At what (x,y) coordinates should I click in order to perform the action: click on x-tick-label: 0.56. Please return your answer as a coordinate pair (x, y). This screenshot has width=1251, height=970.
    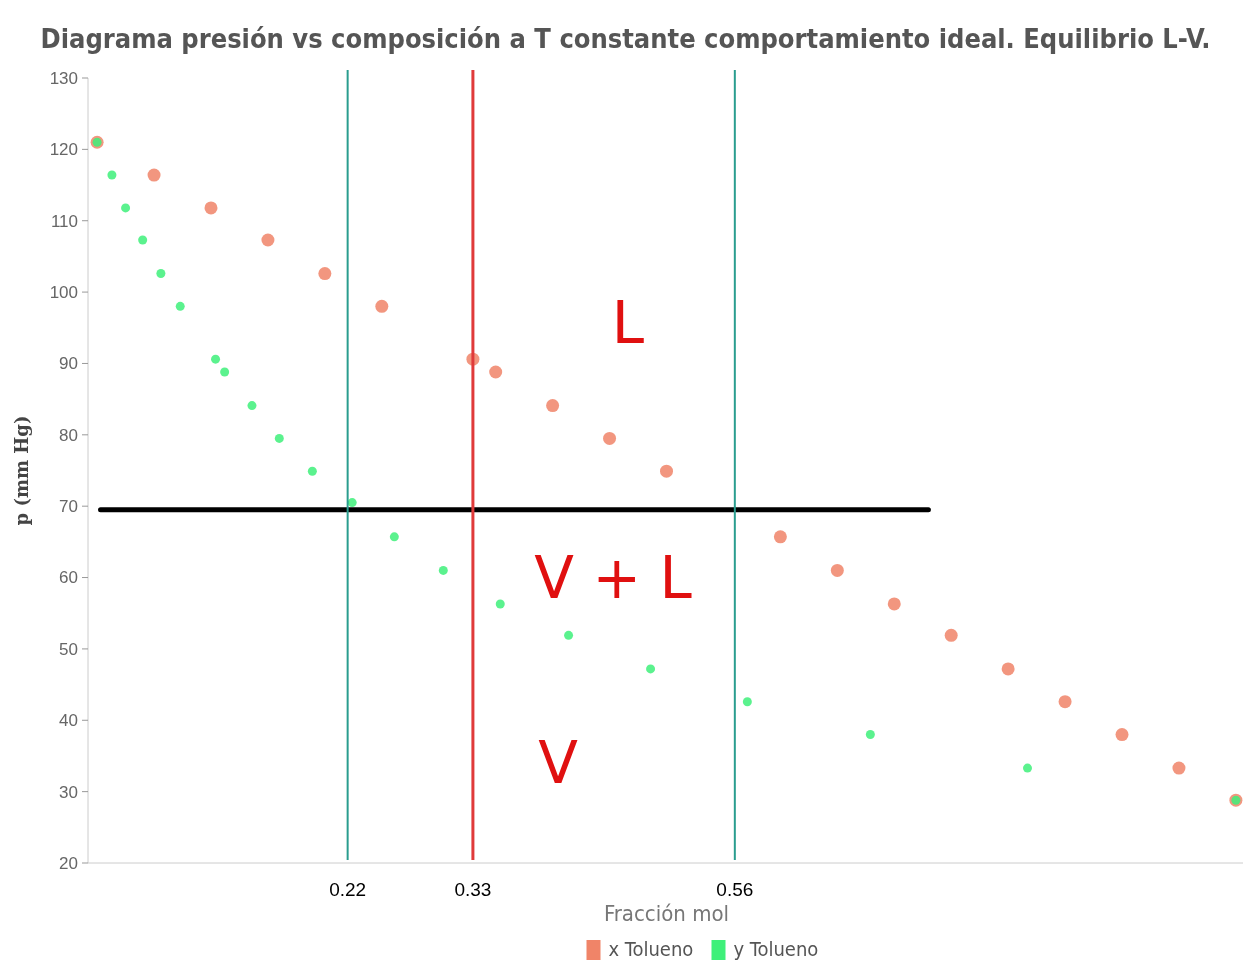
    Looking at the image, I should click on (735, 889).